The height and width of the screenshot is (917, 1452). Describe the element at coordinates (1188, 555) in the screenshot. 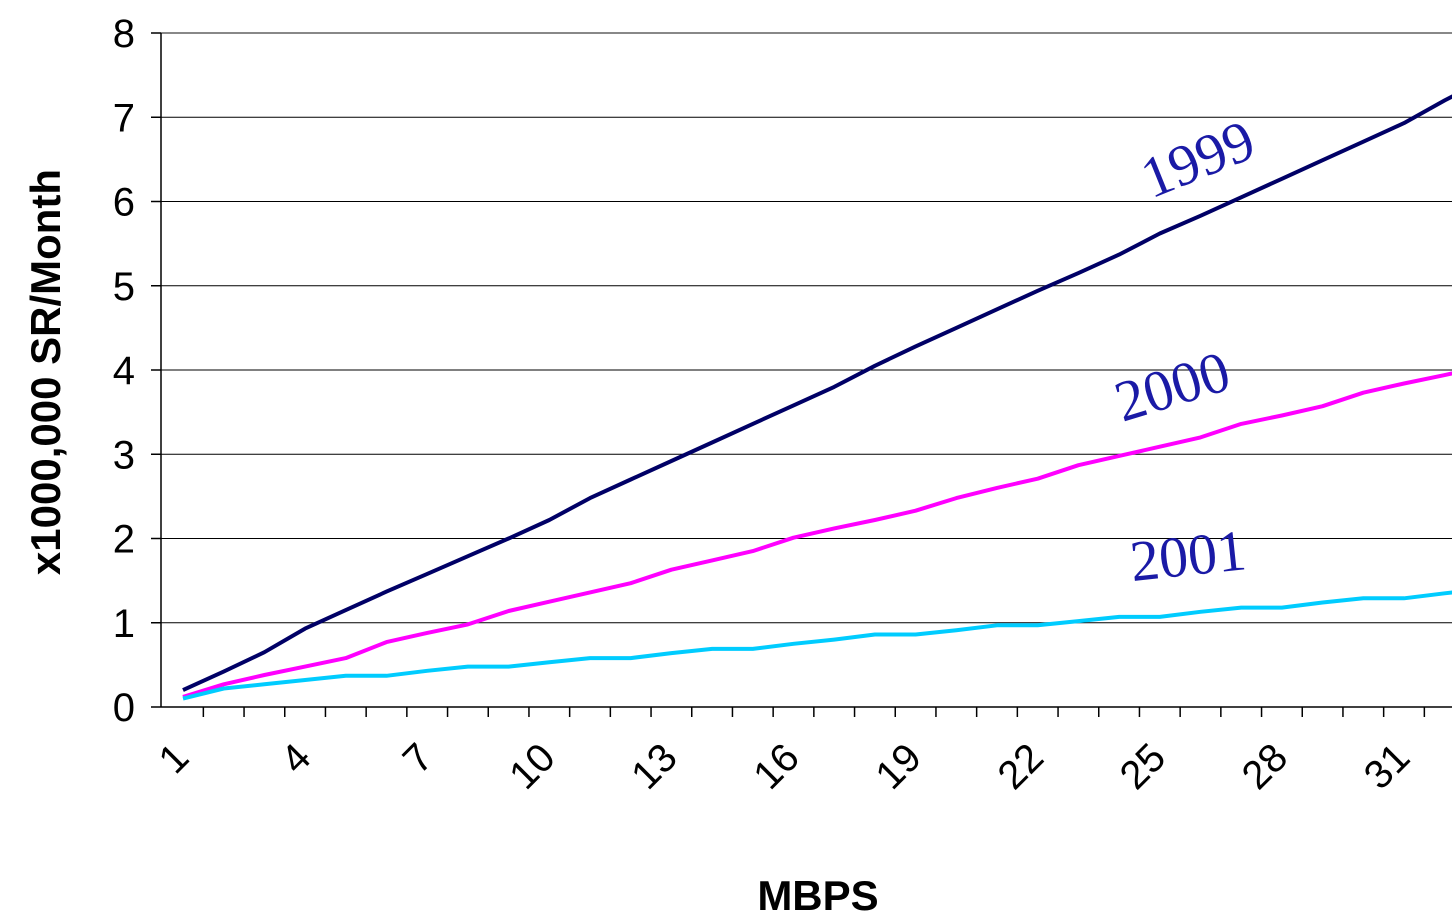

I see `series-label-2001: 2001` at that location.